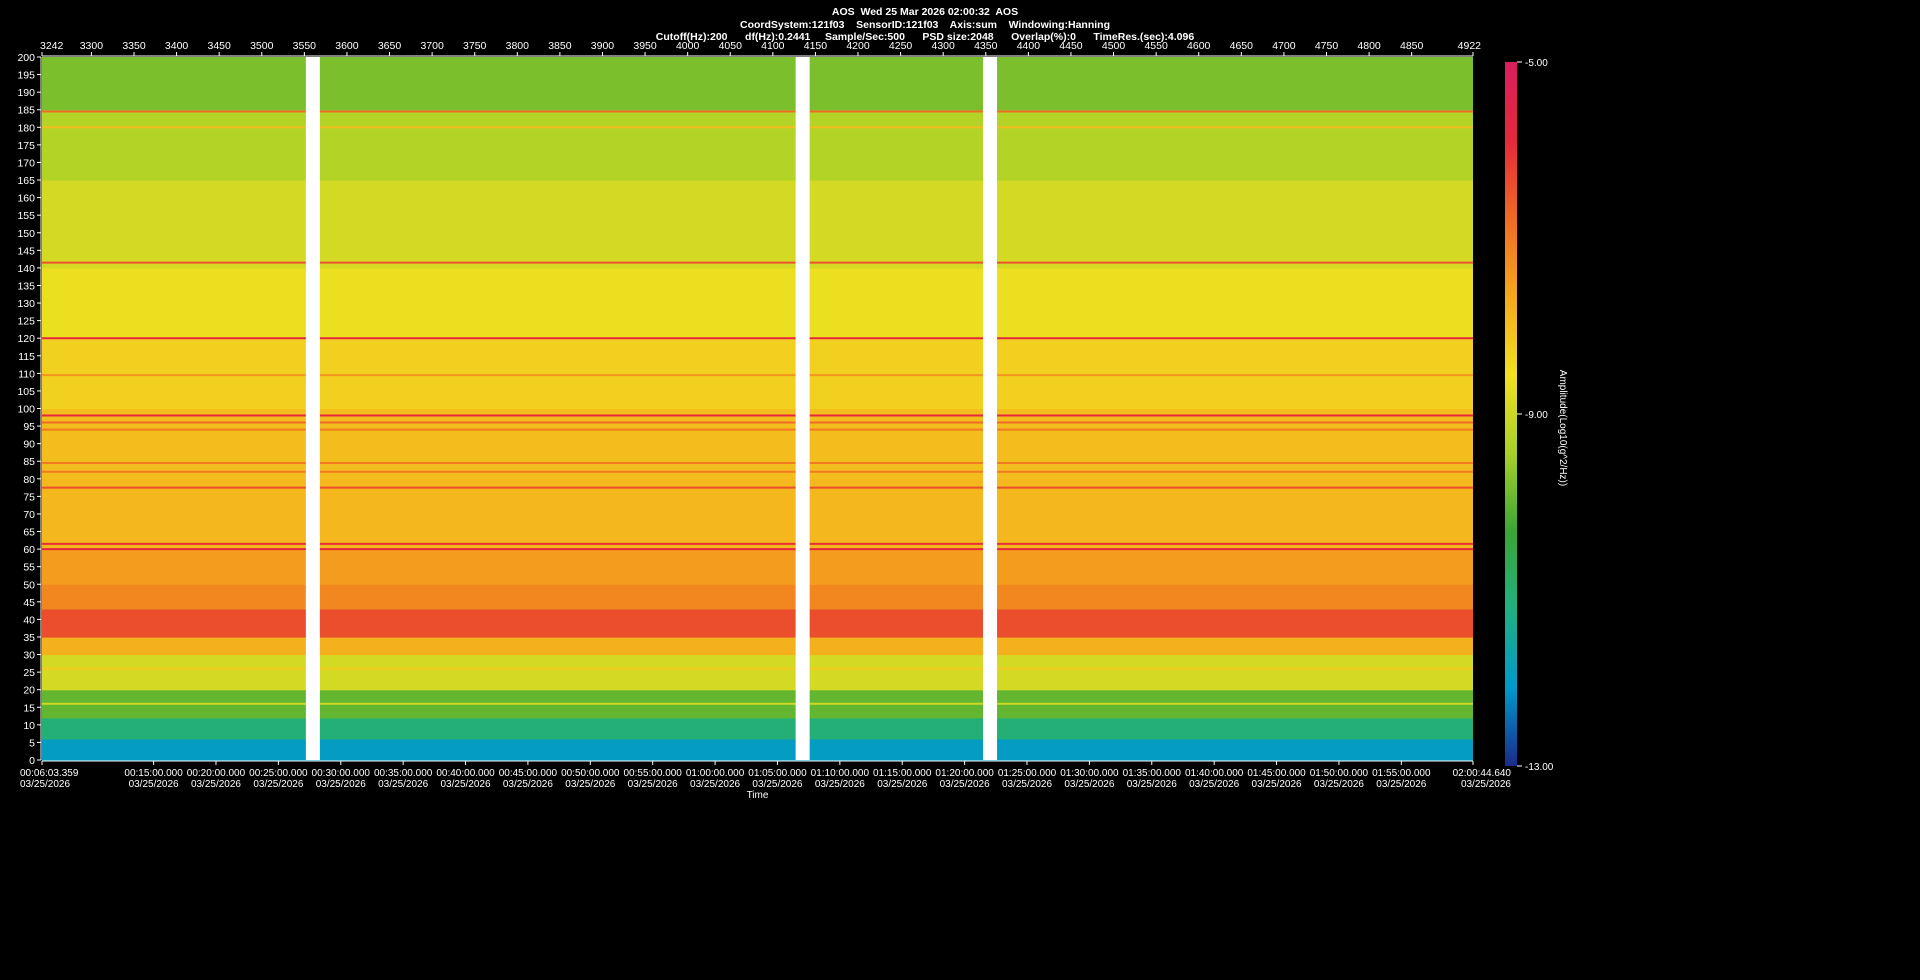 The height and width of the screenshot is (980, 1920). What do you see at coordinates (26, 234) in the screenshot?
I see `y-tick-label-30: 150` at bounding box center [26, 234].